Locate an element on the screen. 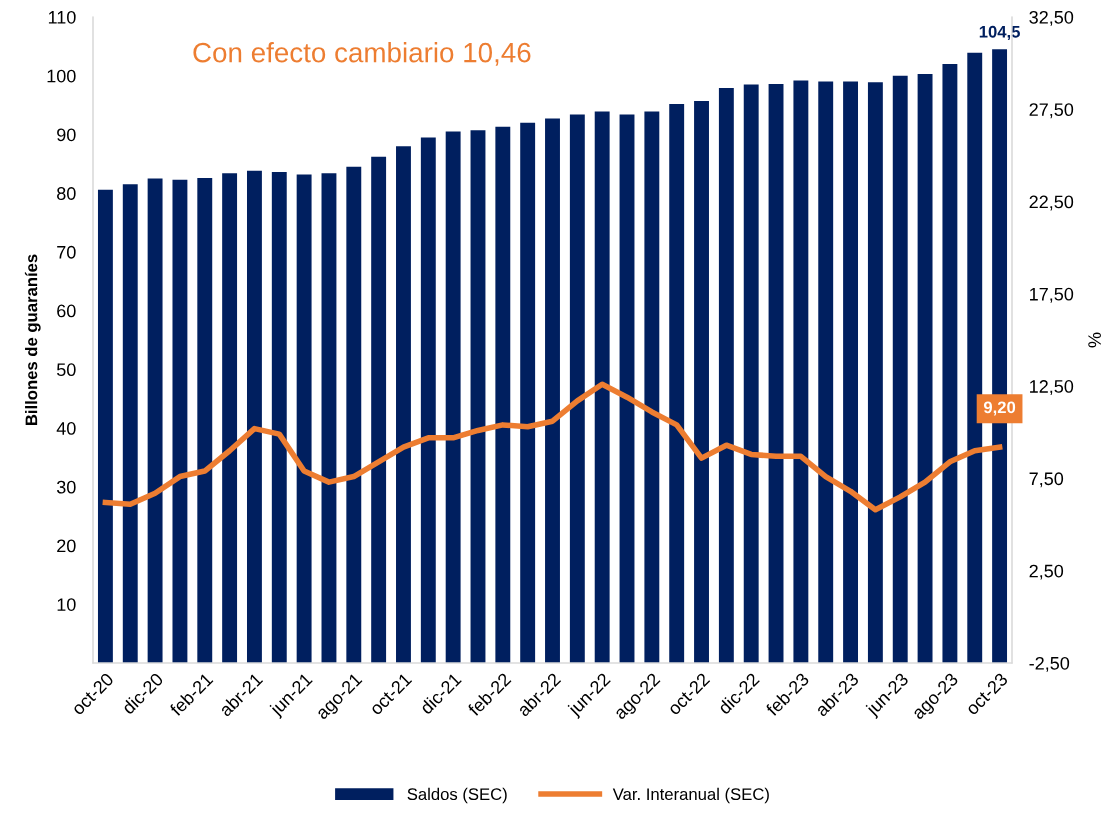 The width and height of the screenshot is (1112, 814). y2-tick-label: 22,50 is located at coordinates (1051, 203).